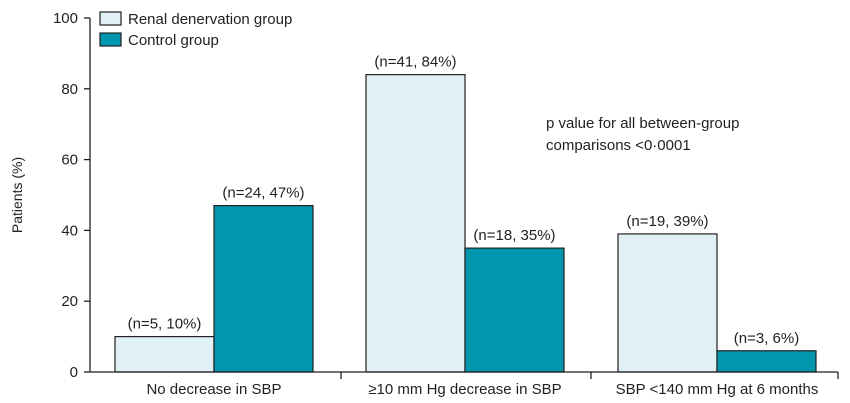 The height and width of the screenshot is (403, 850). What do you see at coordinates (642, 123) in the screenshot?
I see `annotation-line: p value for all between-group` at bounding box center [642, 123].